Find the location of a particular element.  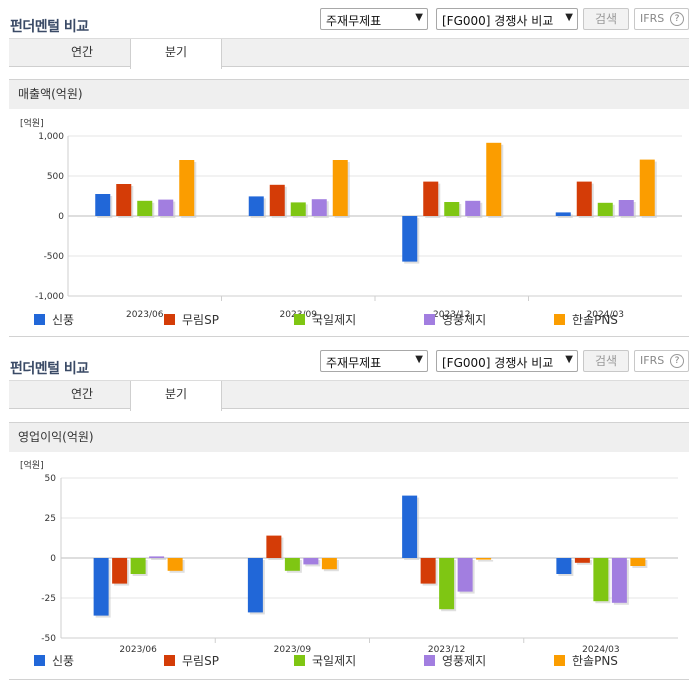

section-divider is located at coordinates (349, 679).